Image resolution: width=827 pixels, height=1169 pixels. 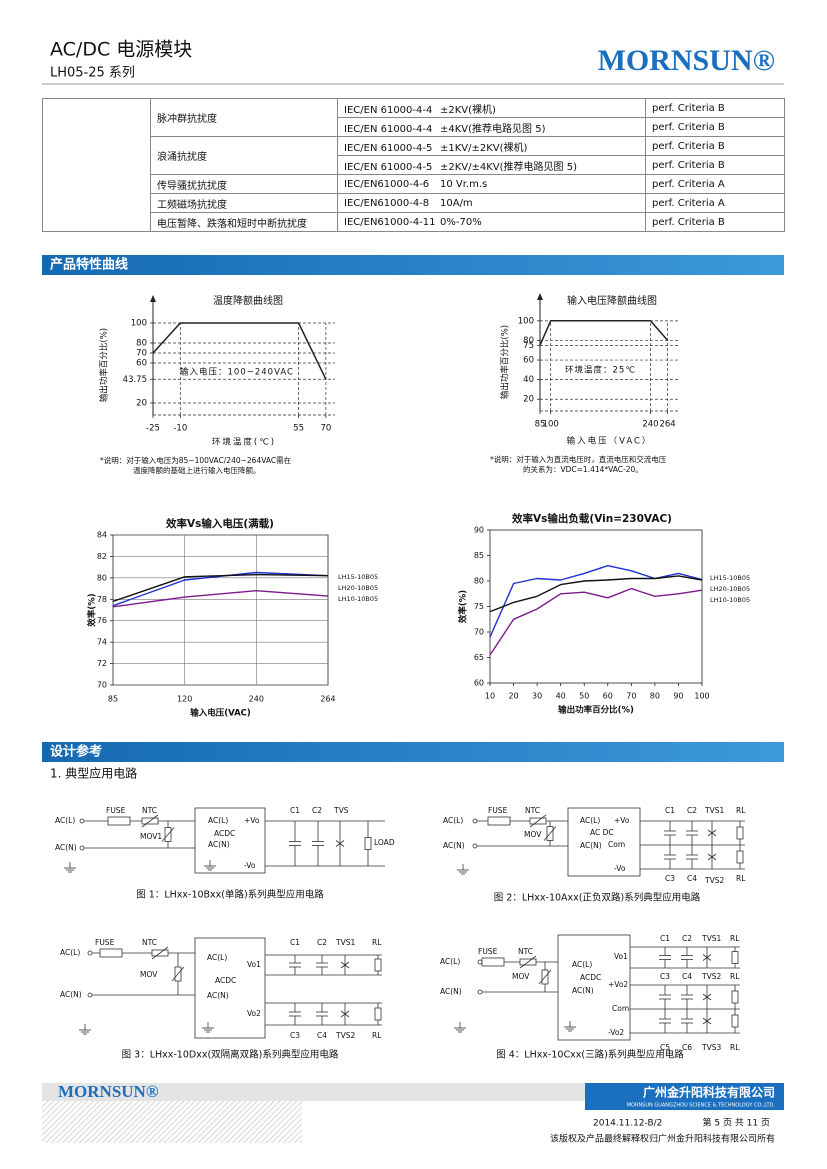 I want to click on doc-subtitle: LH05-25 系列, so click(x=92, y=73).